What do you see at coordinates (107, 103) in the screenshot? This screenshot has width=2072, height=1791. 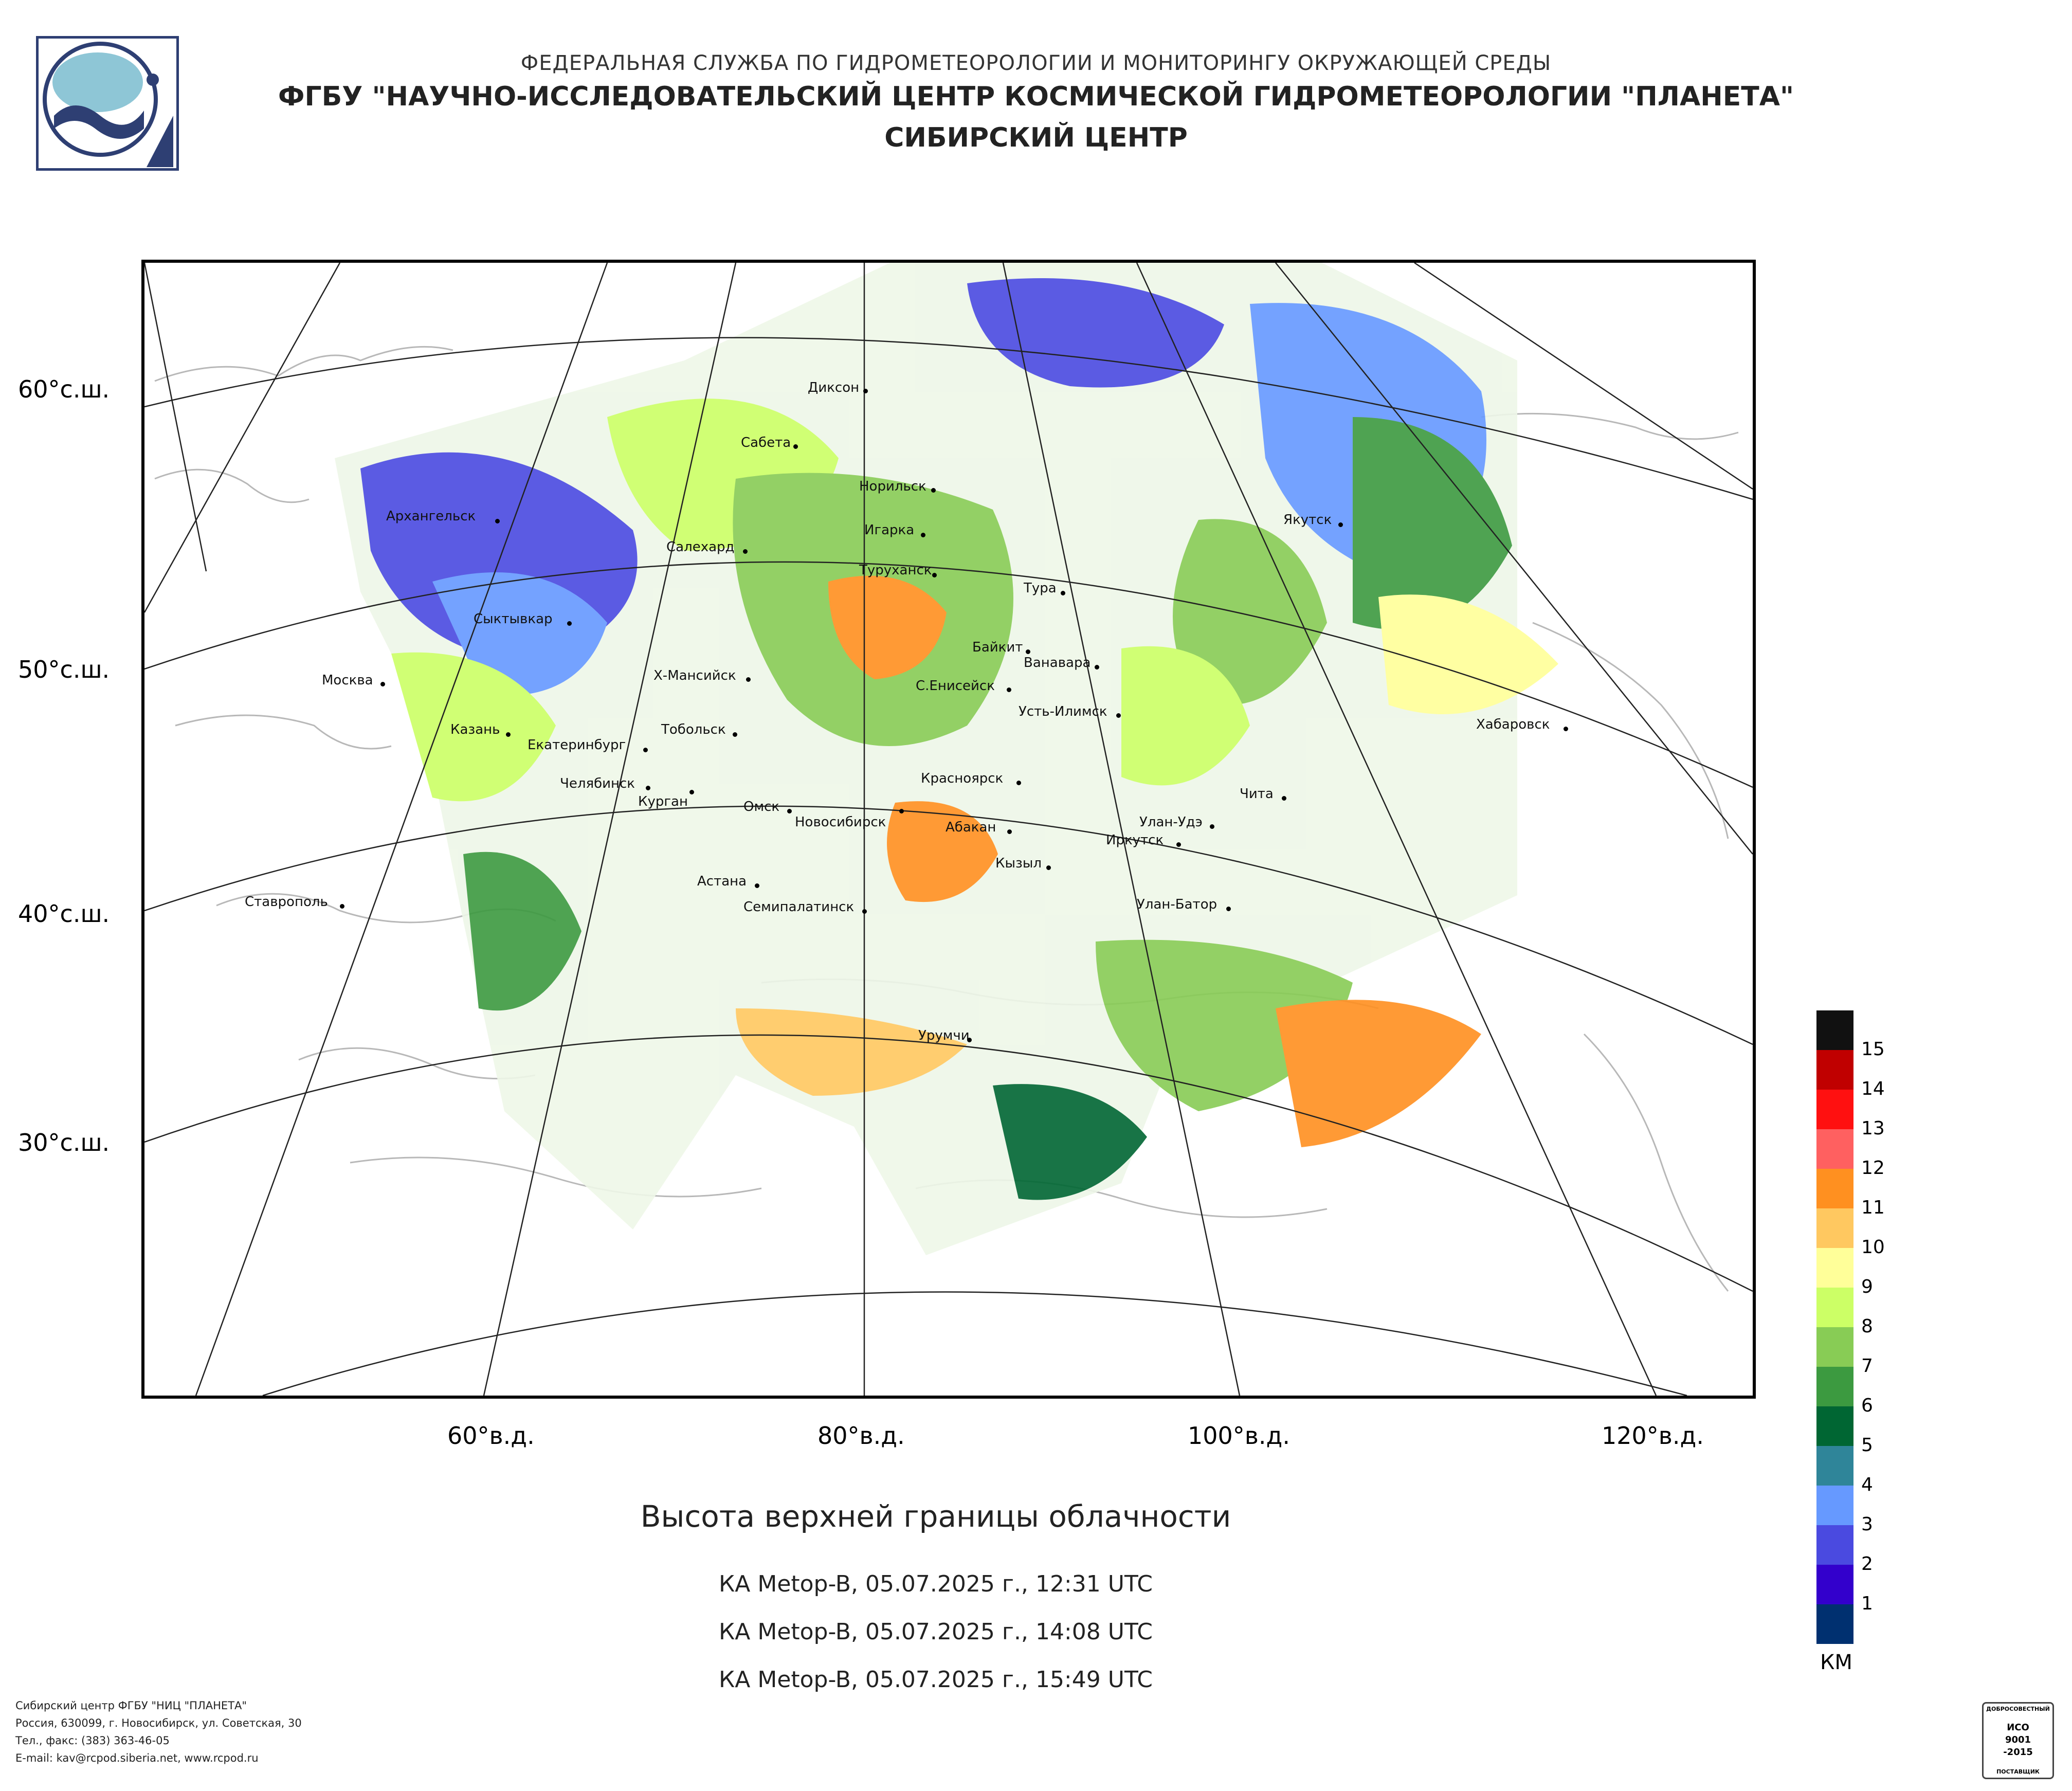 I see `organization-logo` at bounding box center [107, 103].